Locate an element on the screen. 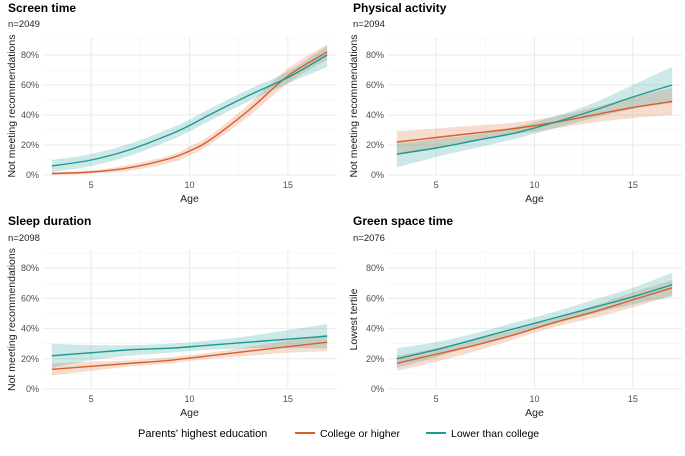 This screenshot has height=456, width=685. legend-label-college: College or higher is located at coordinates (360, 434).